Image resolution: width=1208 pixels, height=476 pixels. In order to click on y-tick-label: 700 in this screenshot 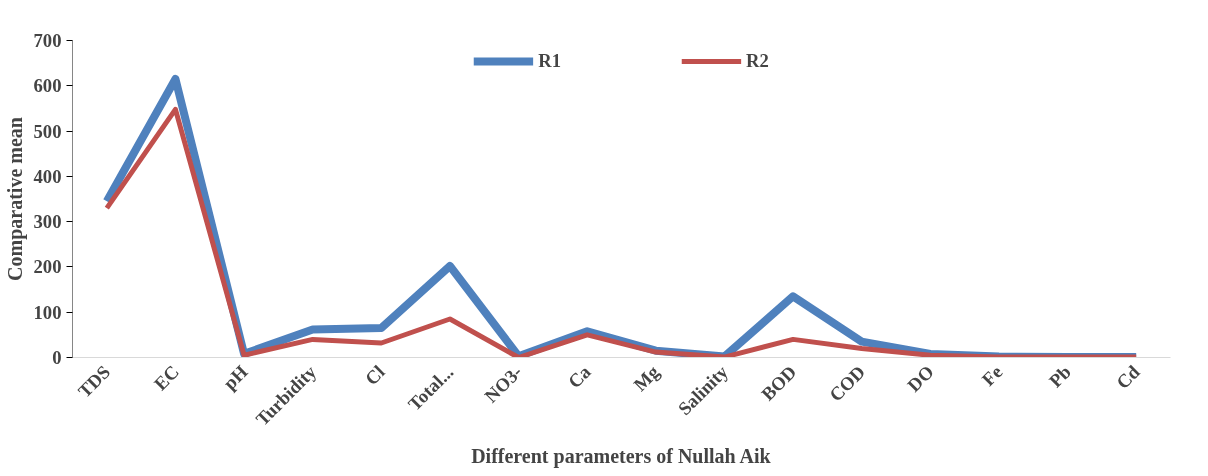, I will do `click(47, 40)`.